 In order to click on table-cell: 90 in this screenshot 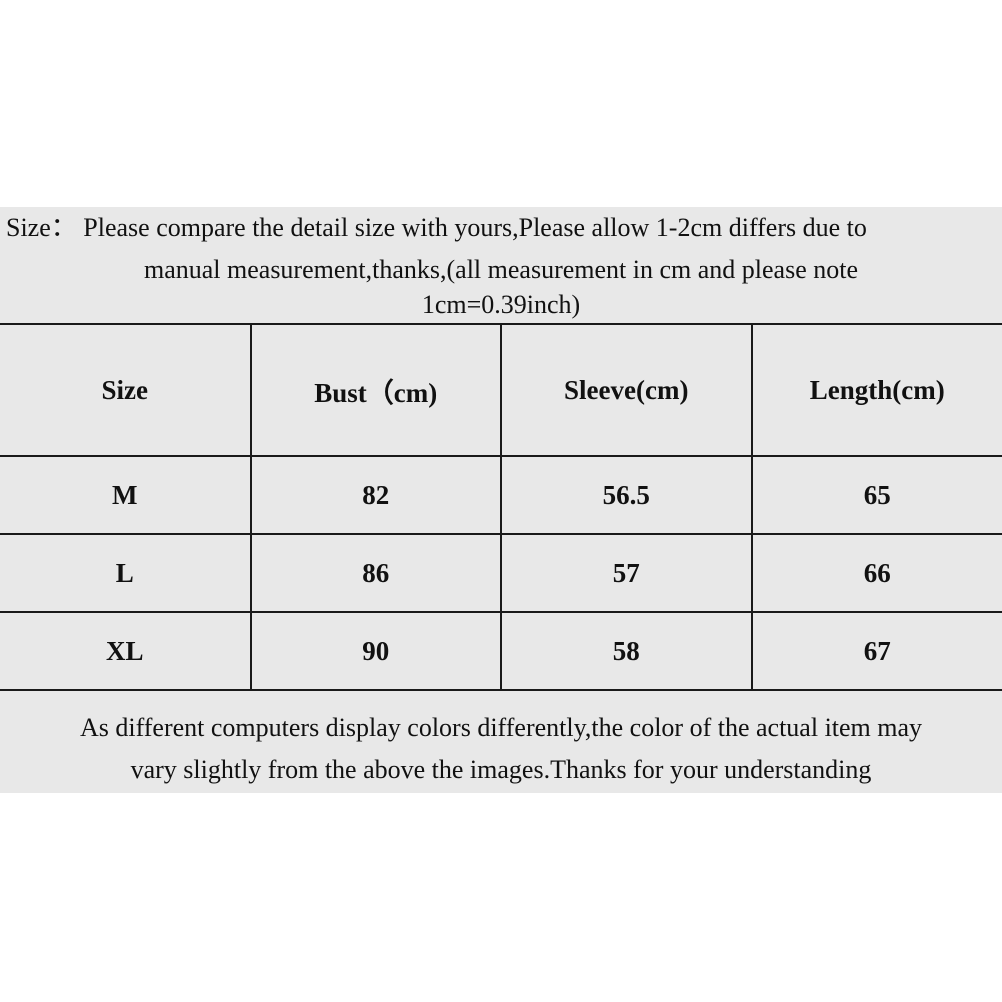, I will do `click(375, 651)`.